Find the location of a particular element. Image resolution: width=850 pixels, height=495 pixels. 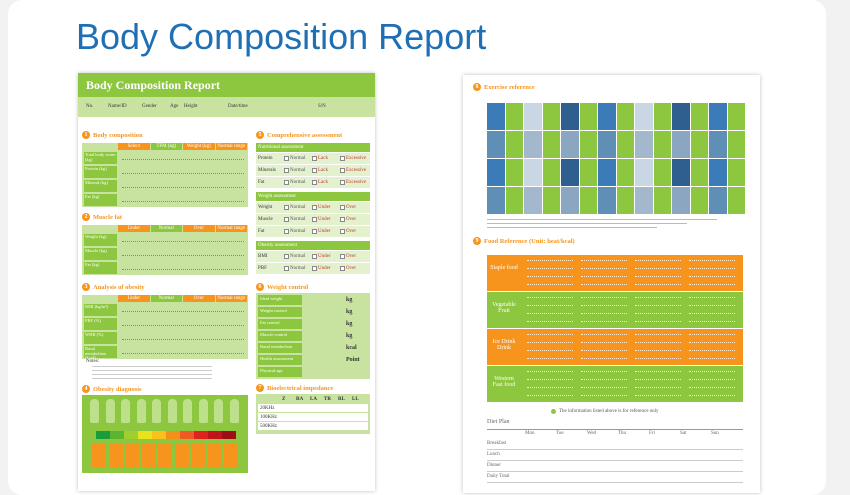

impedance-label: 20KHz is located at coordinates (267, 408).